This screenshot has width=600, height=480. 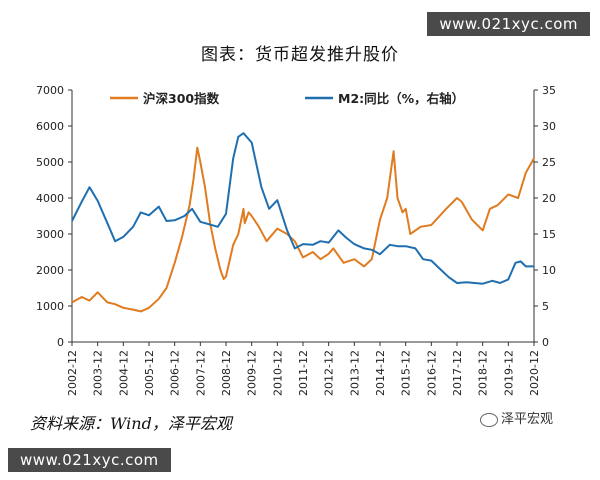 I want to click on y-right-tick-label: 35, so click(x=549, y=90).